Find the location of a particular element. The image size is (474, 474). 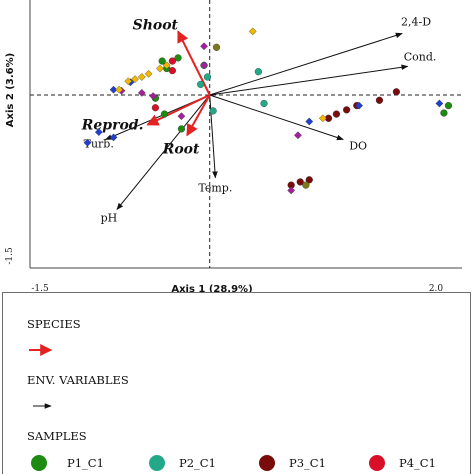

legend-label-p4: P4_C1 is located at coordinates (417, 463).